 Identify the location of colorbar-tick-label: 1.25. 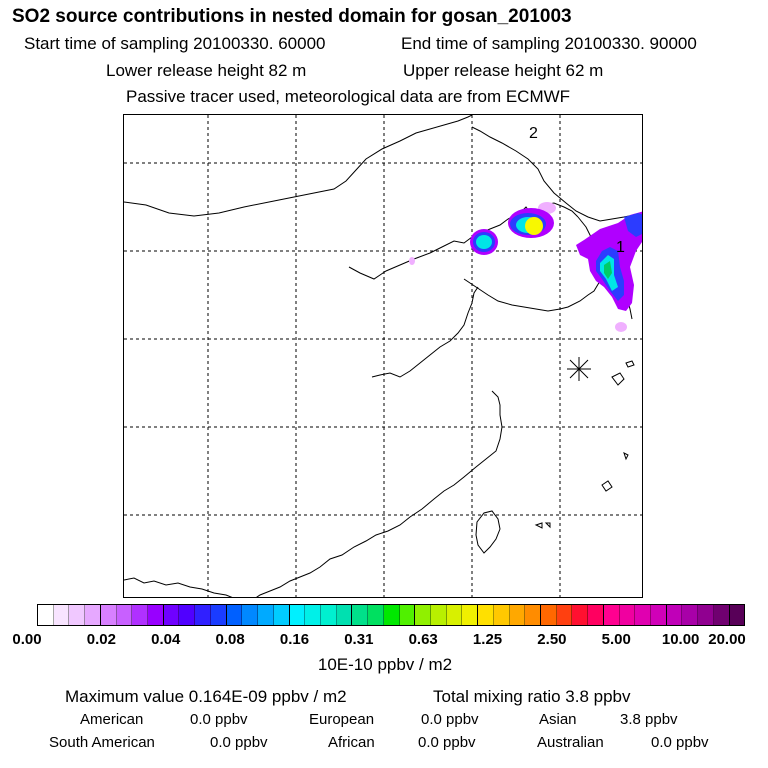
(487, 639).